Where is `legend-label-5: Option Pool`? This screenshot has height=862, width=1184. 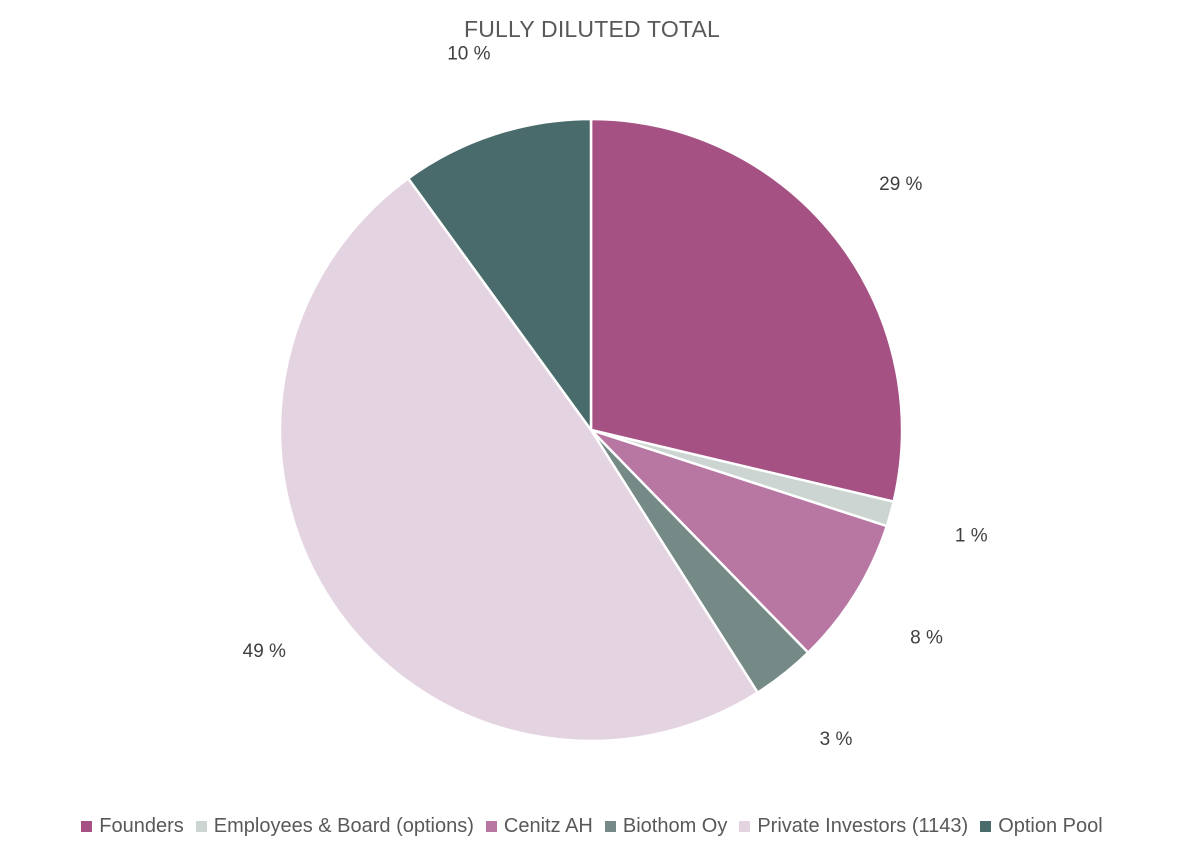 legend-label-5: Option Pool is located at coordinates (1050, 826).